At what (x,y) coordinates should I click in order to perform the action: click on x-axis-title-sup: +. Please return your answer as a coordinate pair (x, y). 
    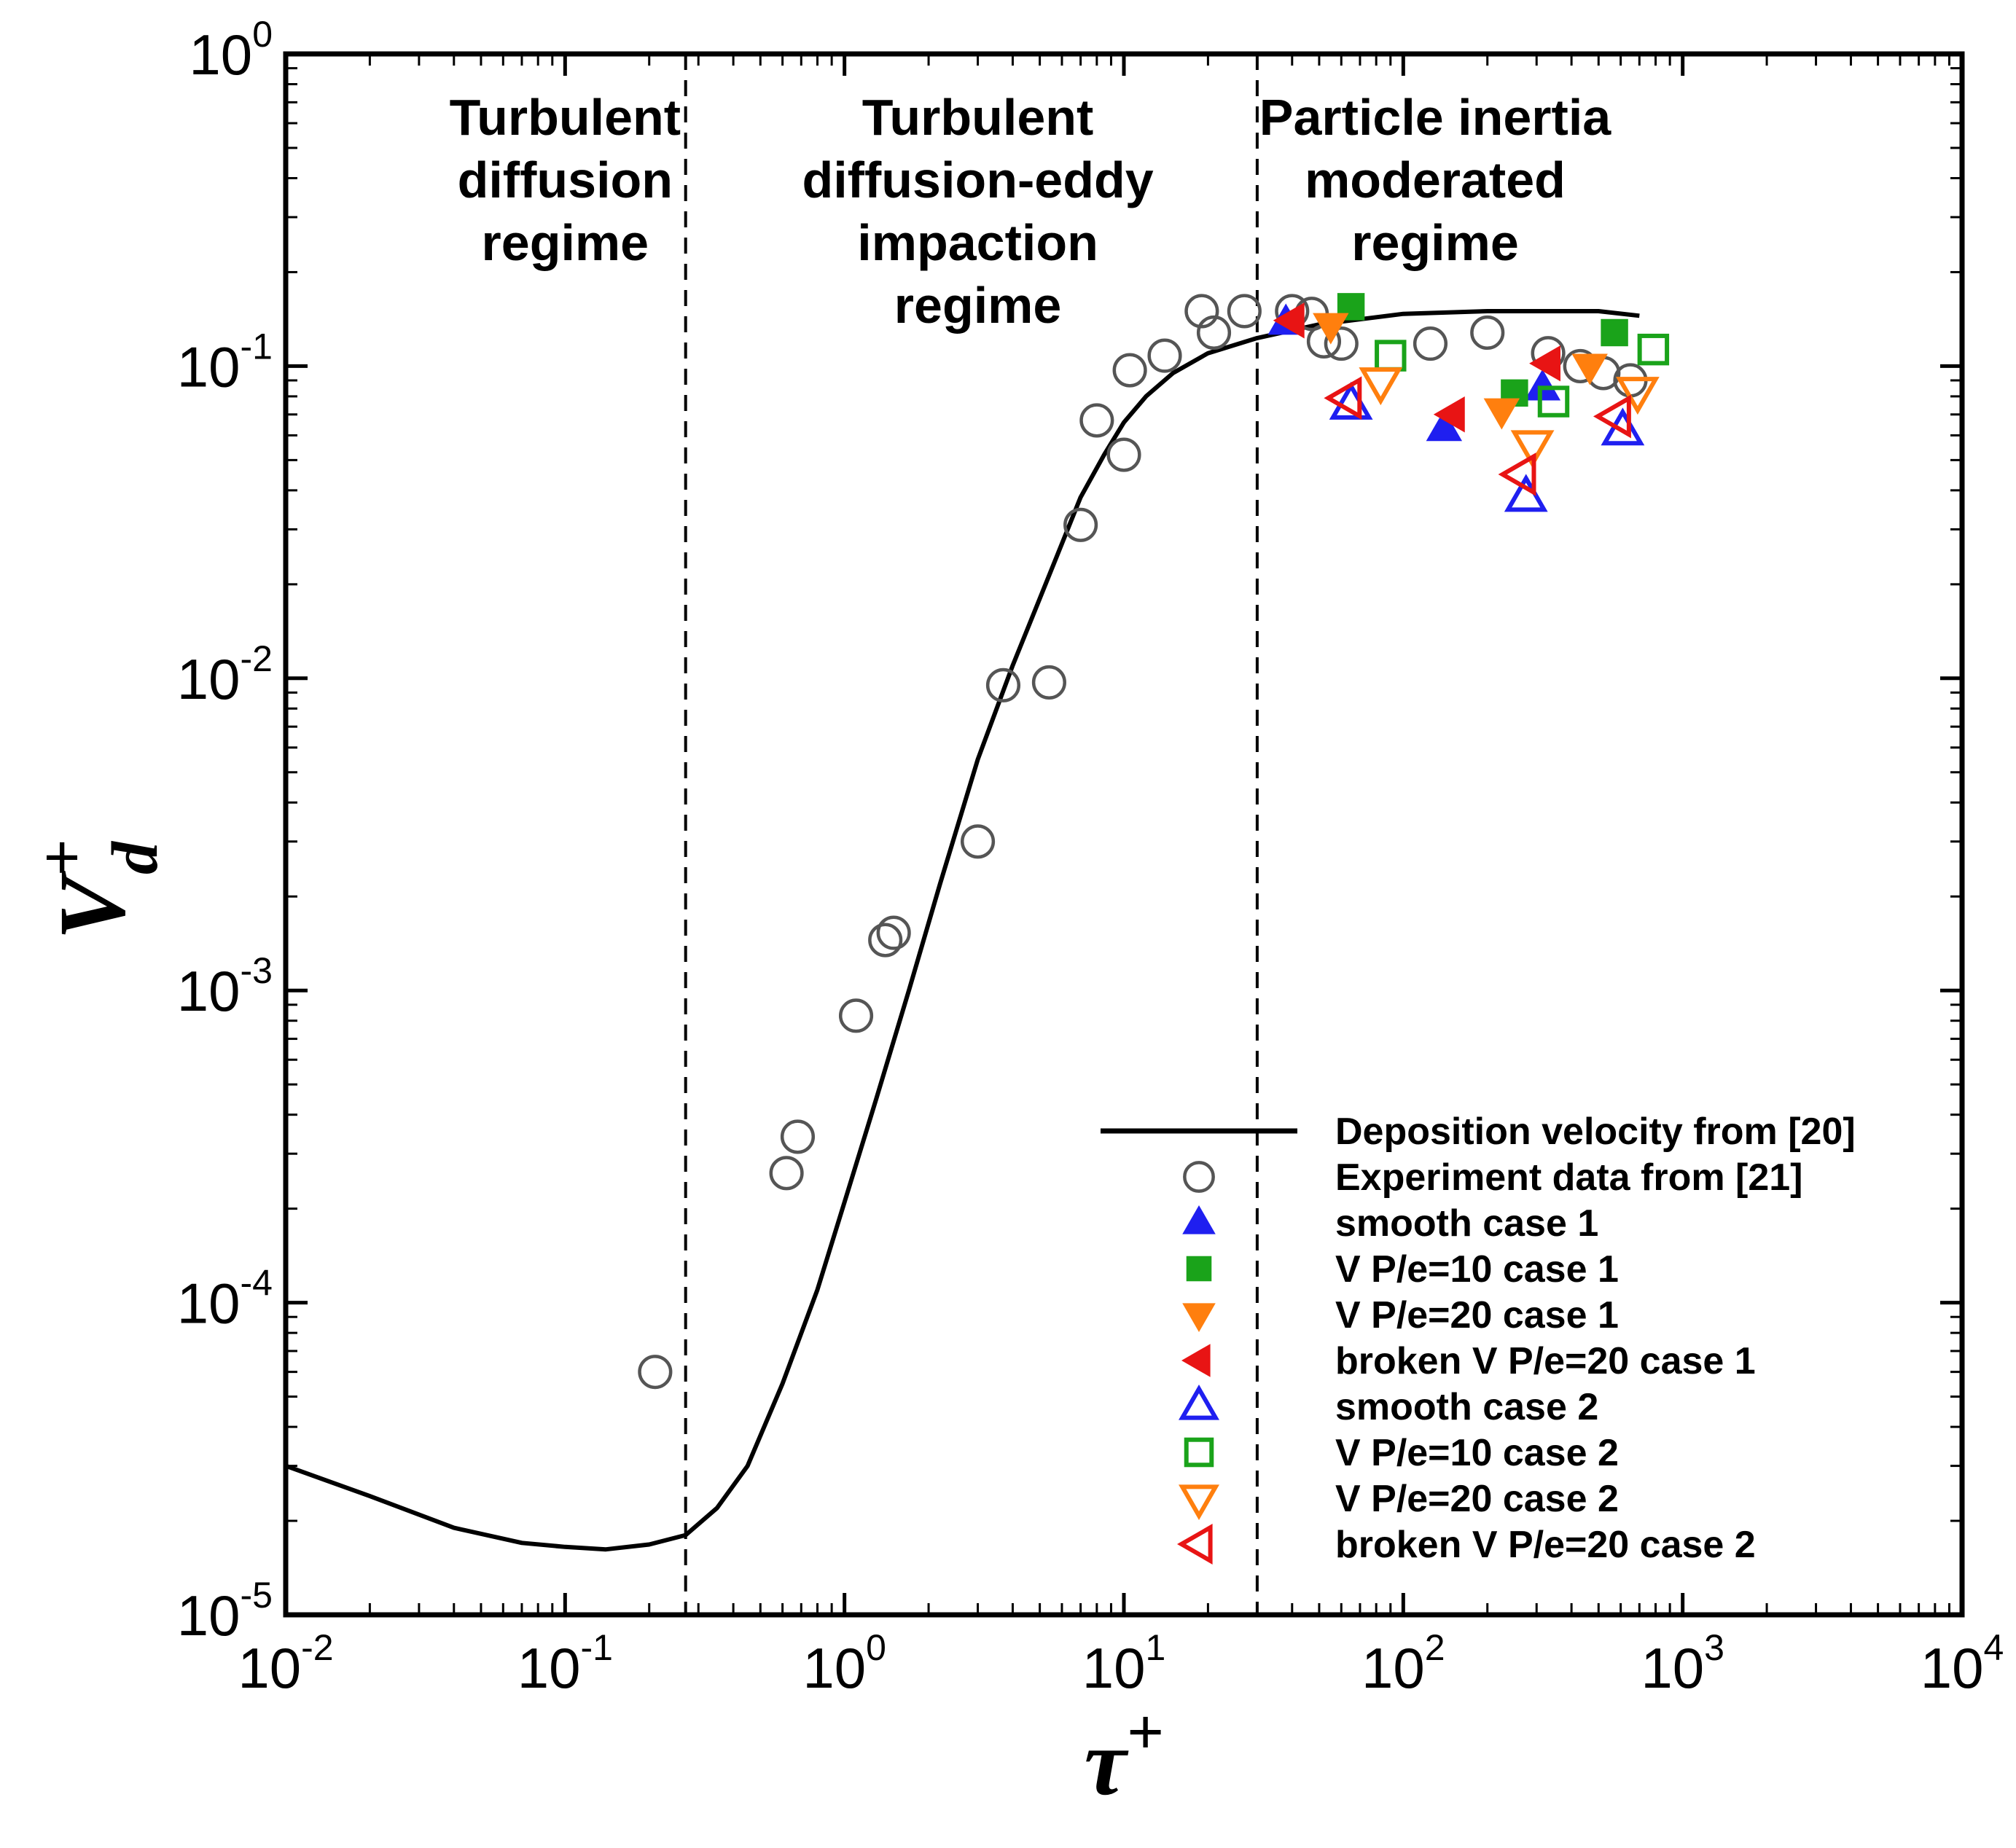
    Looking at the image, I should click on (1144, 1732).